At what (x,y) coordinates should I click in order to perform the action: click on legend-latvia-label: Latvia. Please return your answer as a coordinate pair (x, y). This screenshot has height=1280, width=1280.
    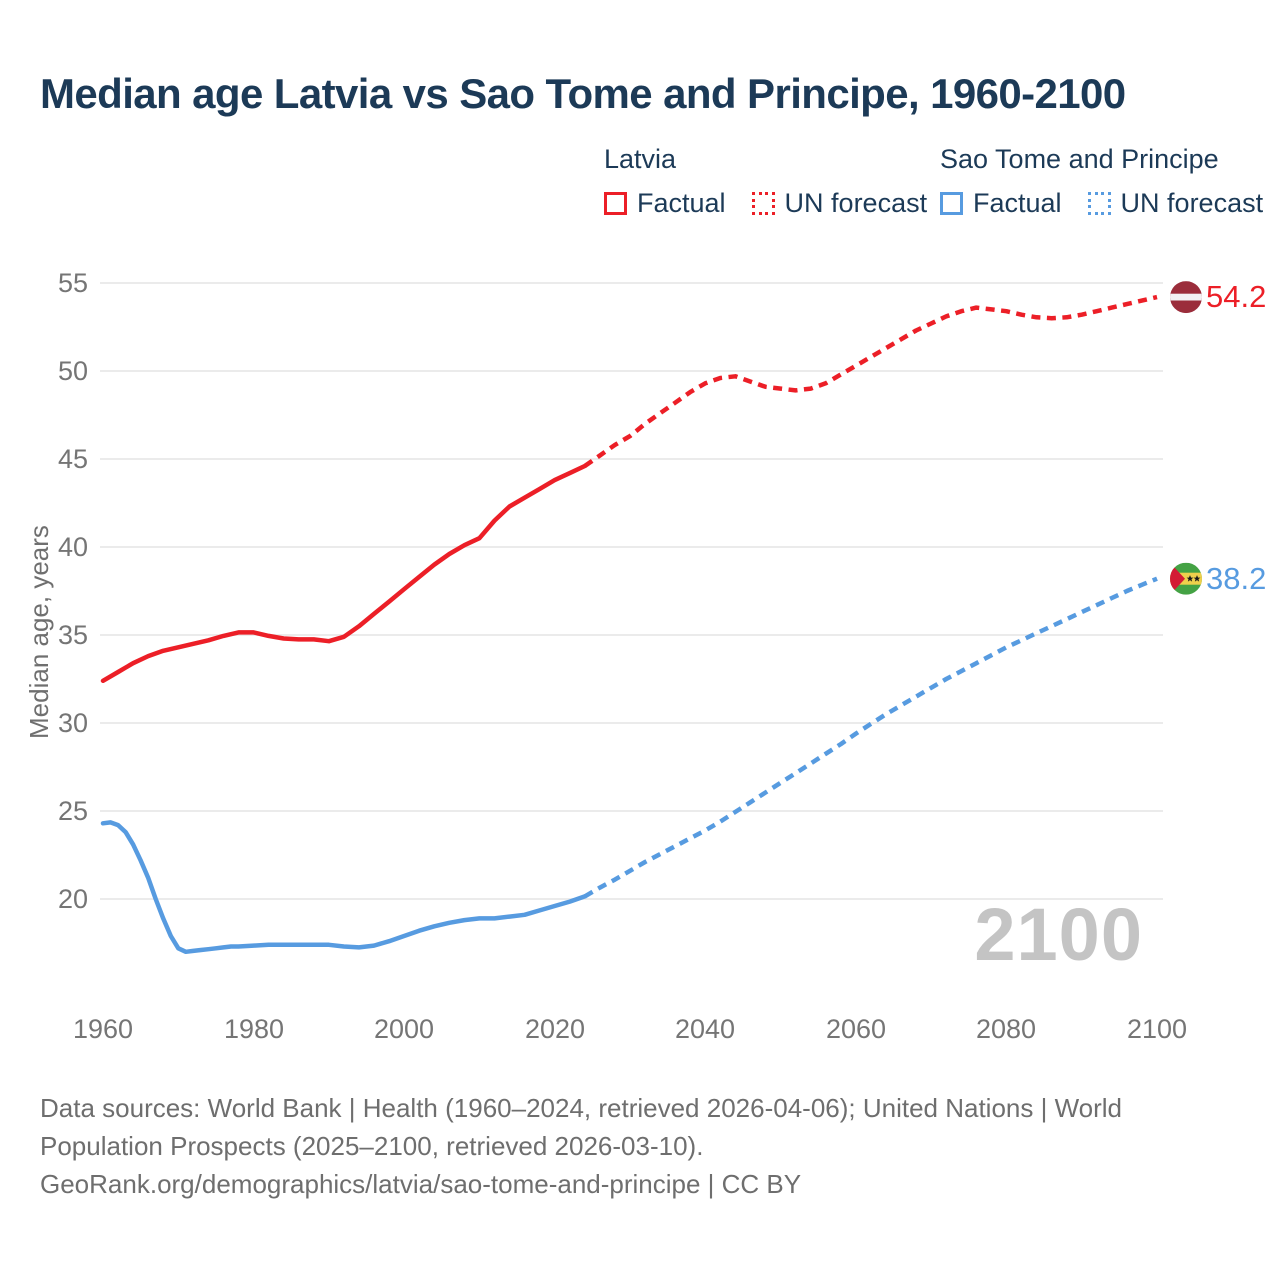
    Looking at the image, I should click on (640, 159).